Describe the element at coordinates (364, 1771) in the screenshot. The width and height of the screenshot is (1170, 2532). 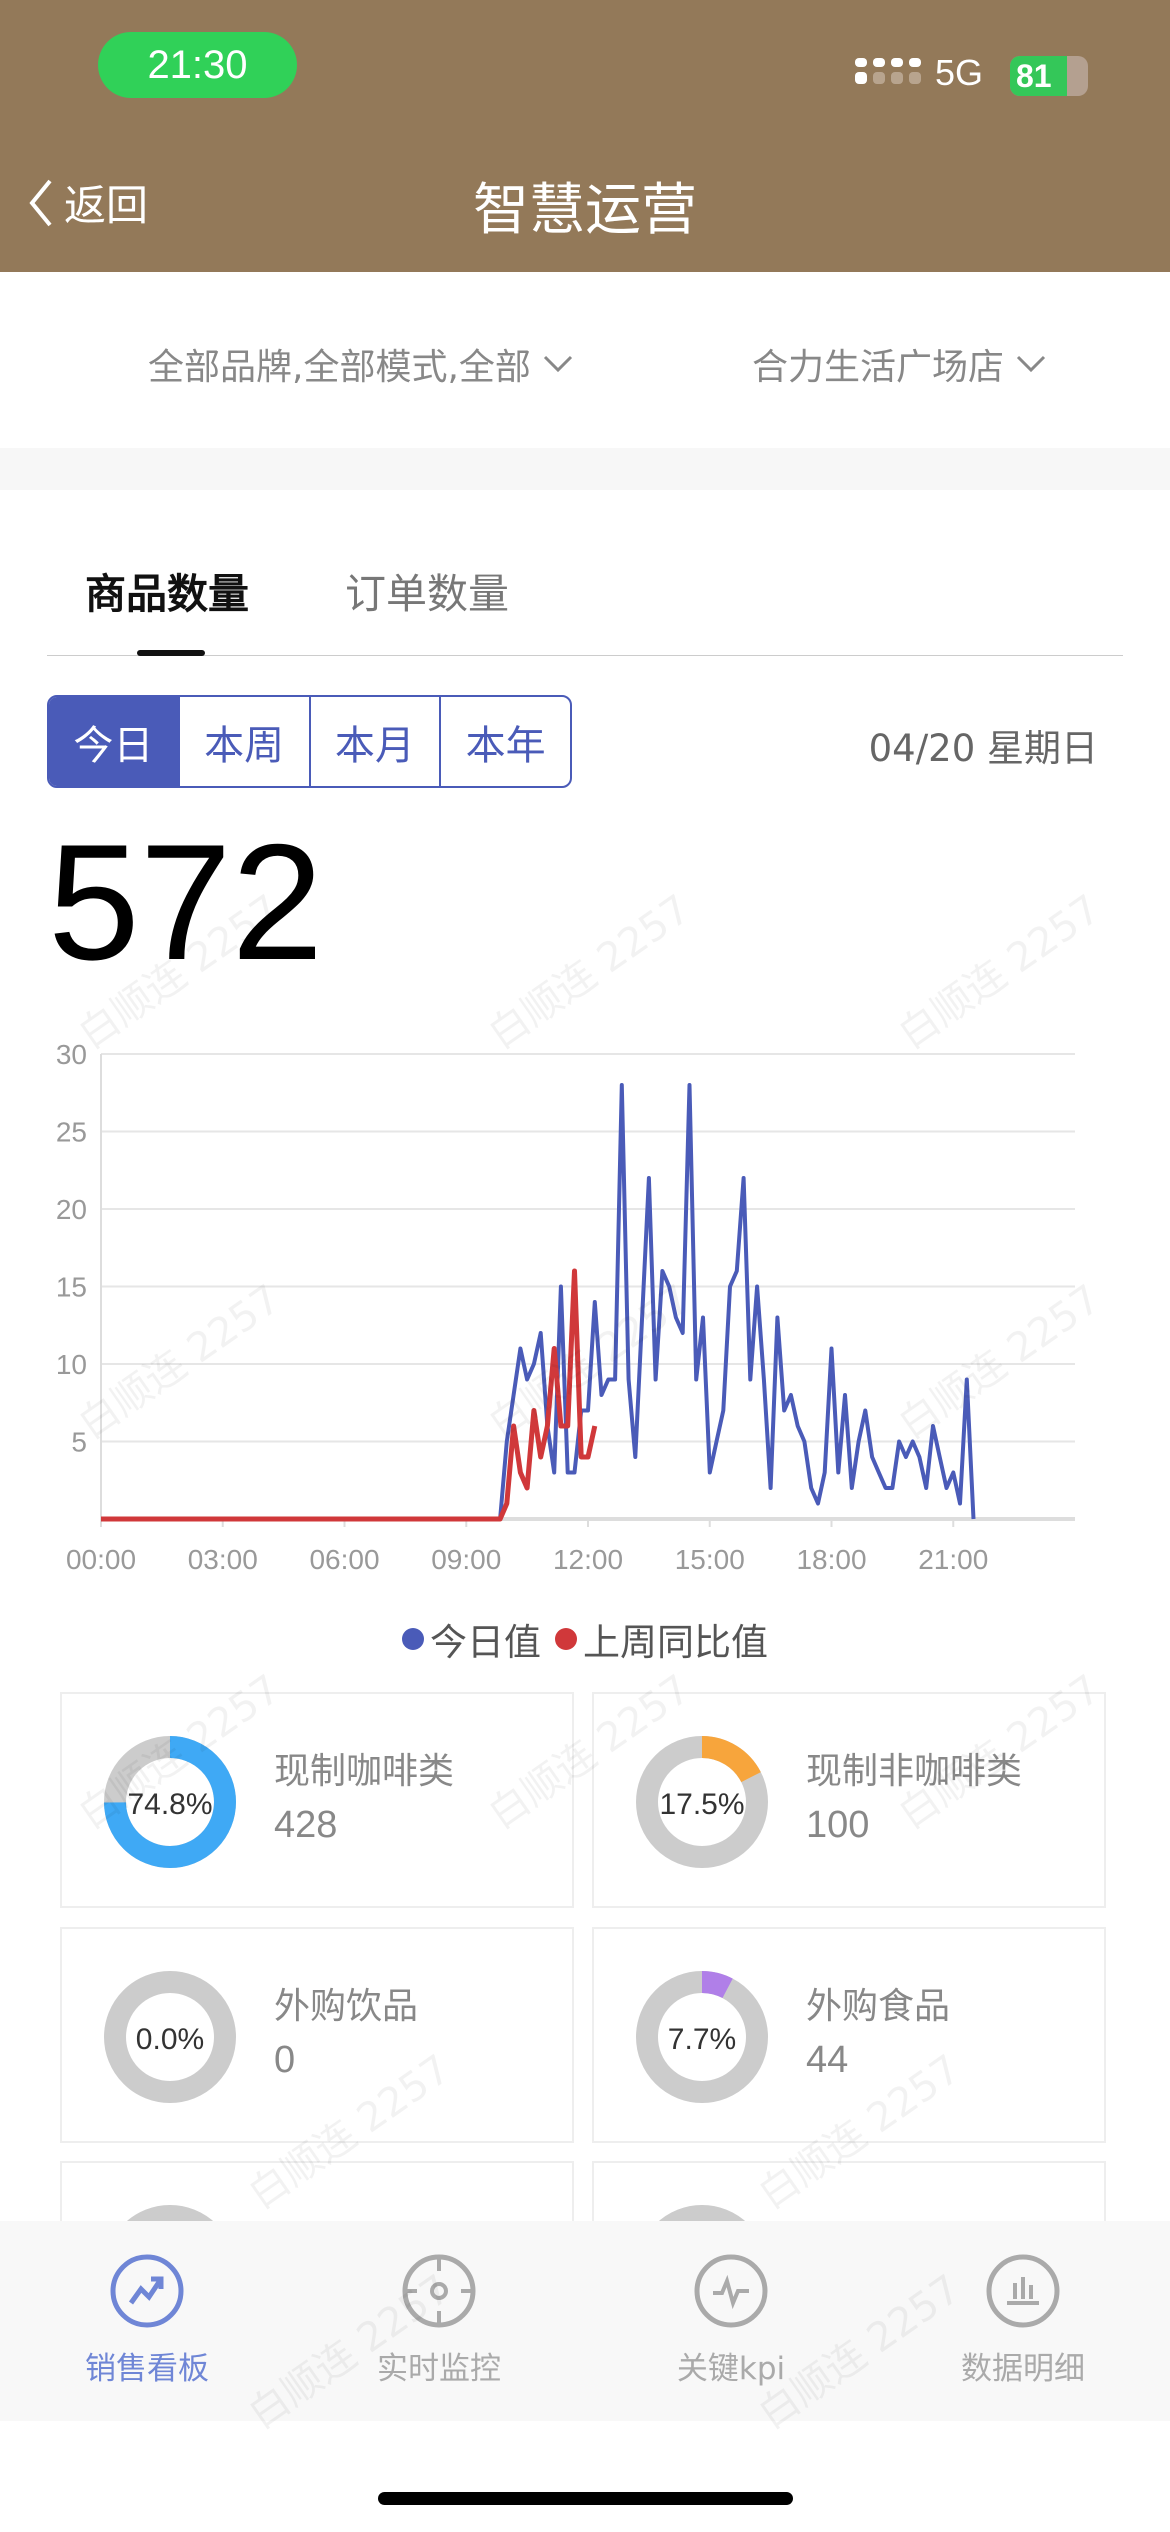
I see `category-name: 现制咖啡类` at that location.